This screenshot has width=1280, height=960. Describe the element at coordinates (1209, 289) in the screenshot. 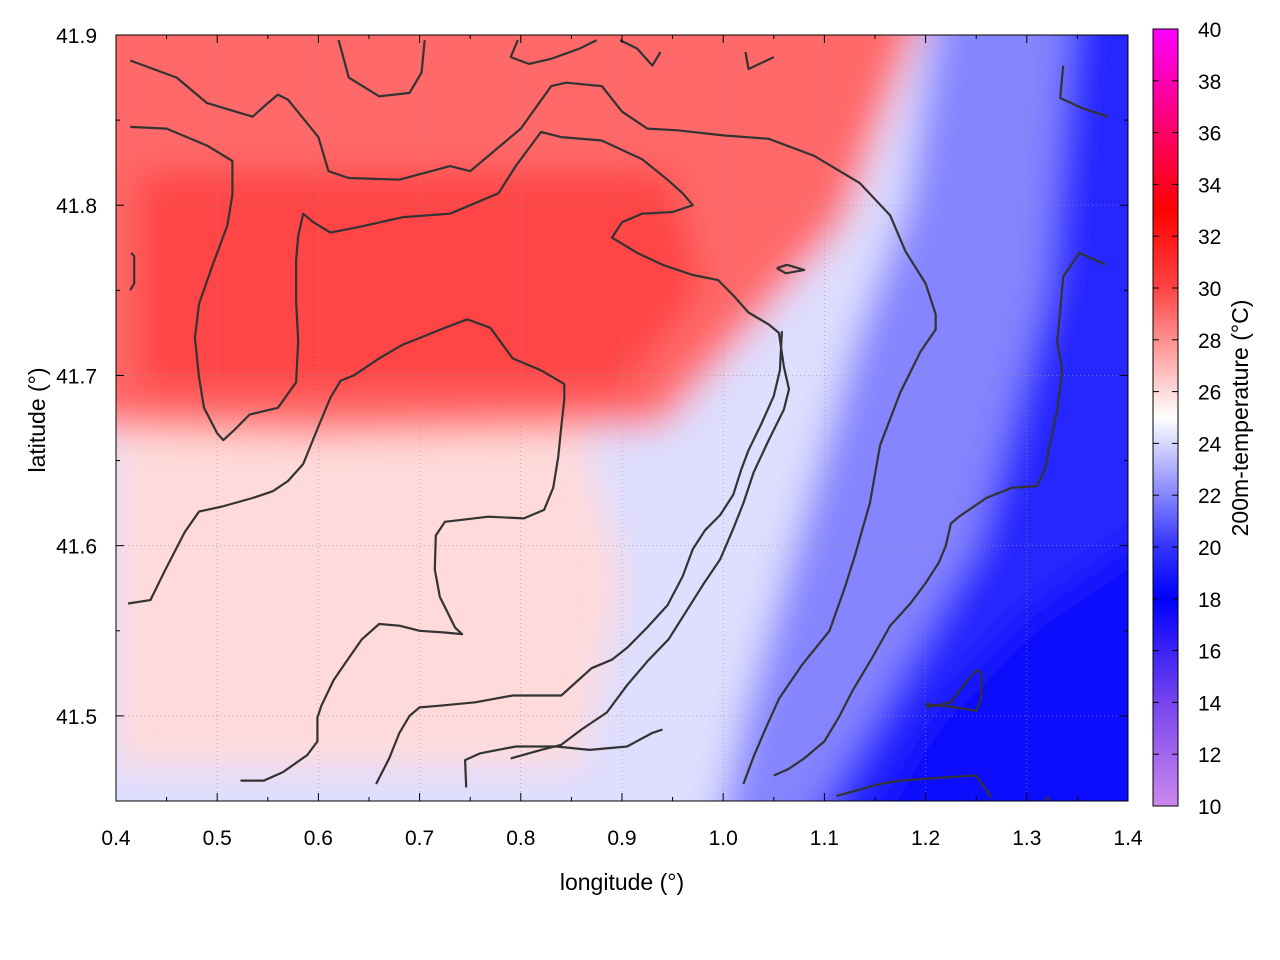

I see `colorbar-tick-label: 30` at that location.